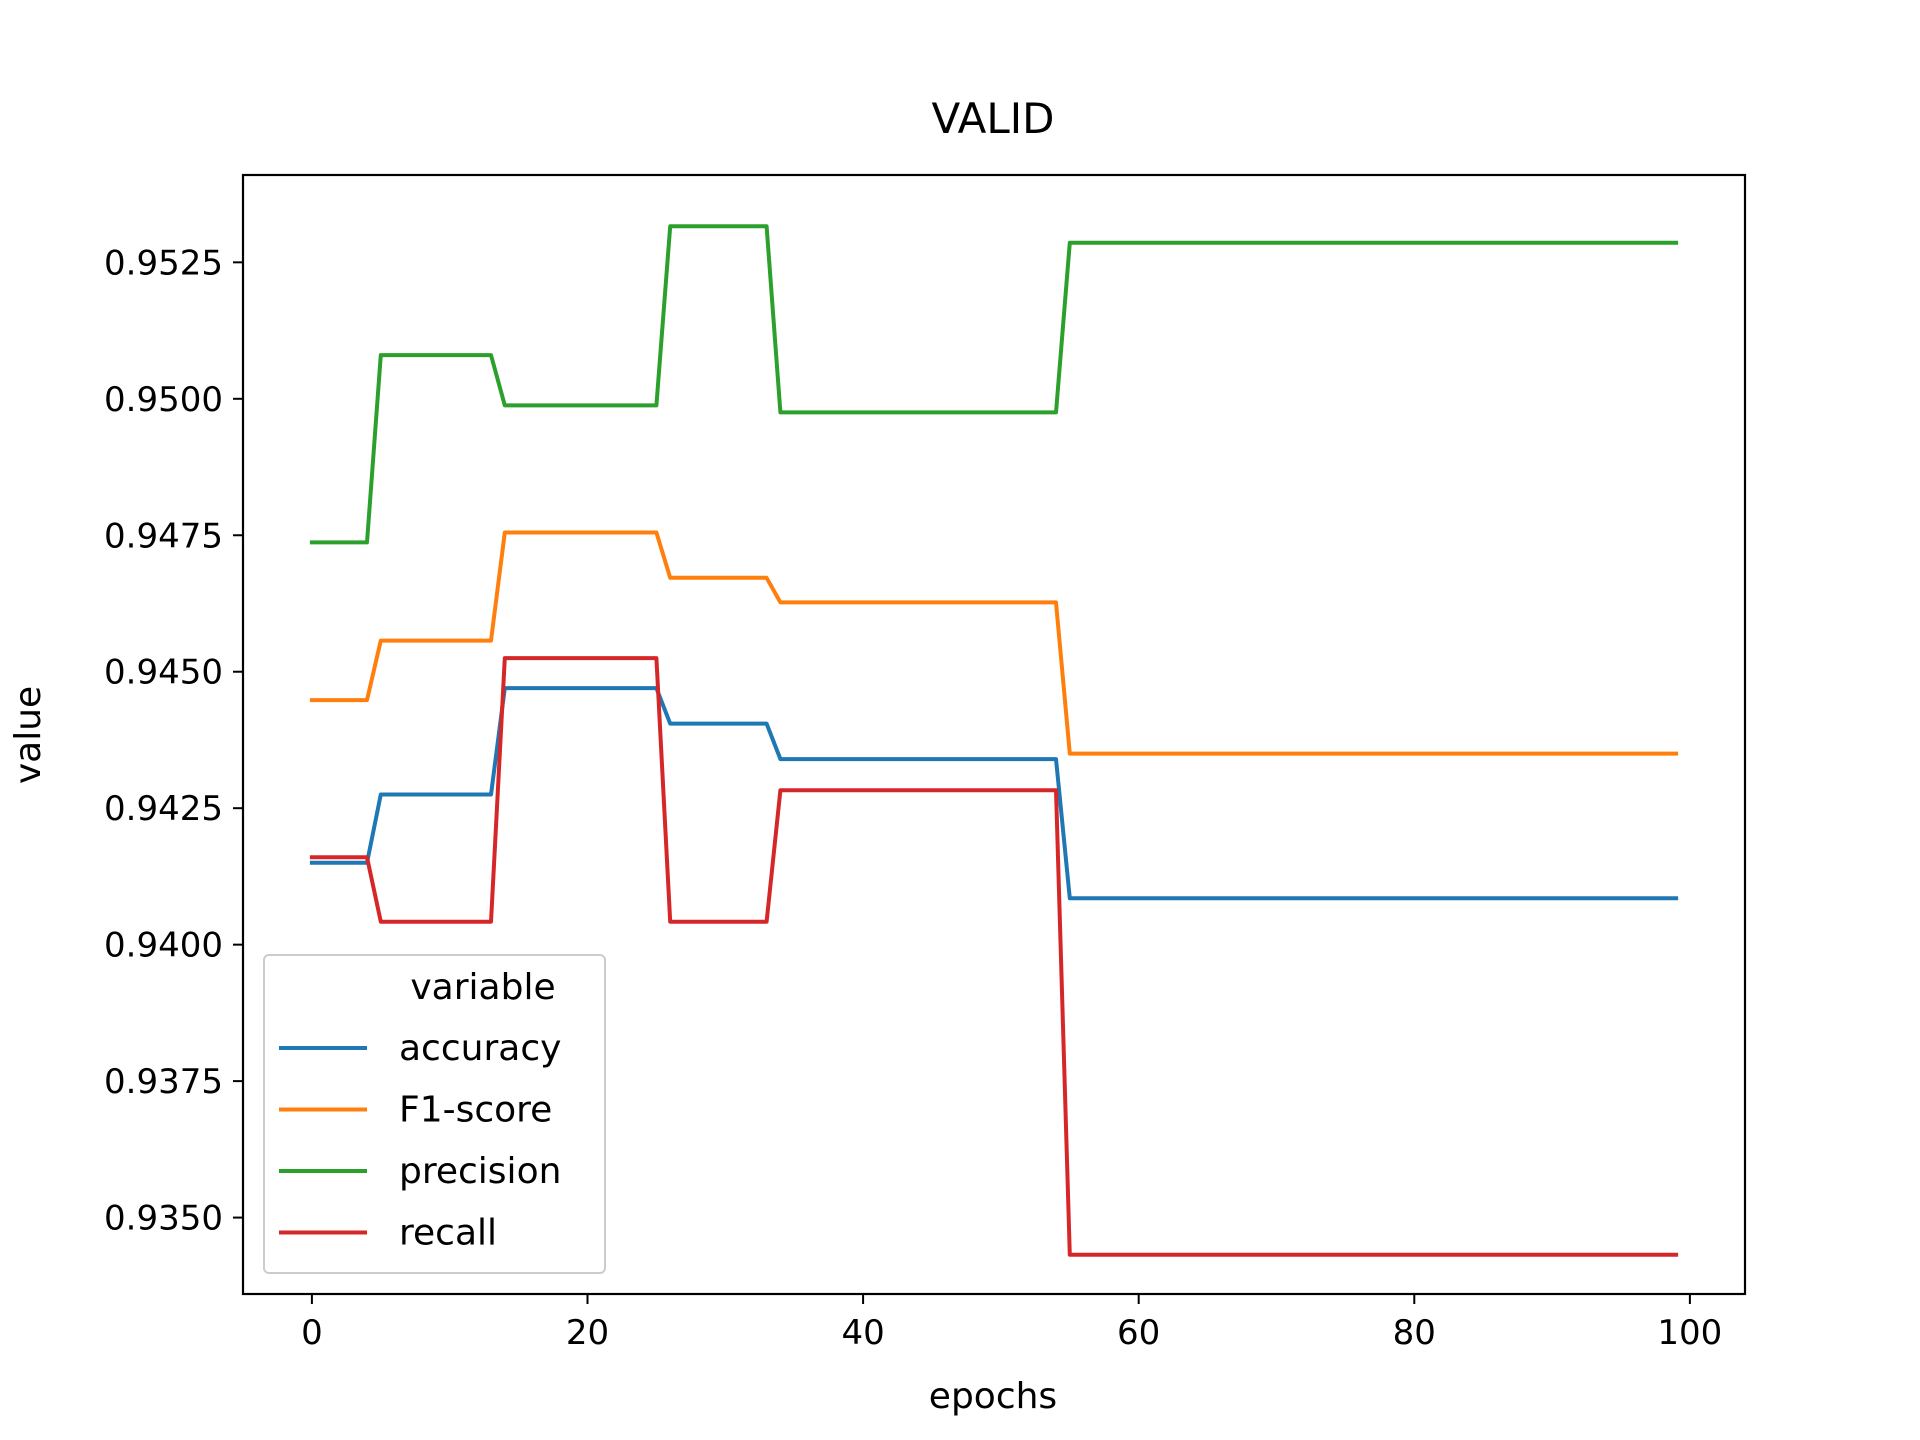 This screenshot has width=1920, height=1440. I want to click on legend: variable accuracy F1-score precision recall, so click(434, 1114).